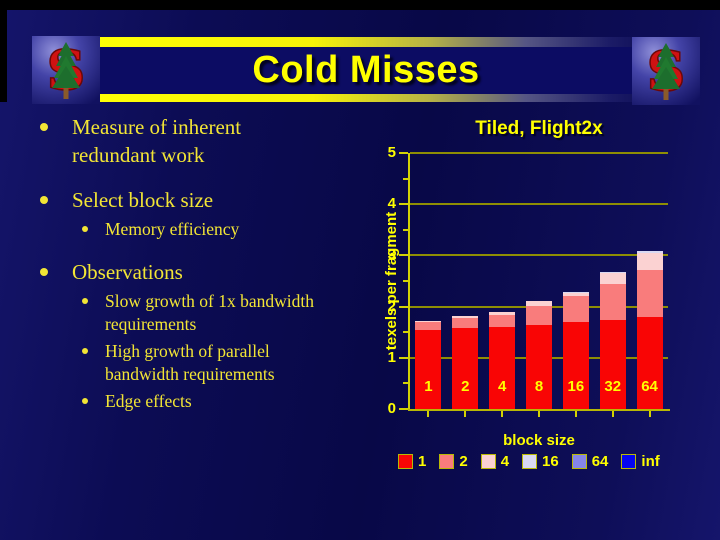  Describe the element at coordinates (366, 98) in the screenshot. I see `banner-gradient-bar-bottom` at that location.